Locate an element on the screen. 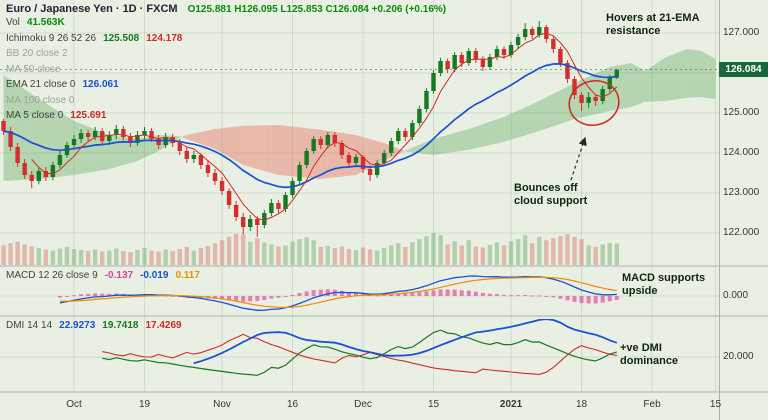 This screenshot has height=420, width=768. panel-indicator-name: DMI 14 14 is located at coordinates (29, 325).